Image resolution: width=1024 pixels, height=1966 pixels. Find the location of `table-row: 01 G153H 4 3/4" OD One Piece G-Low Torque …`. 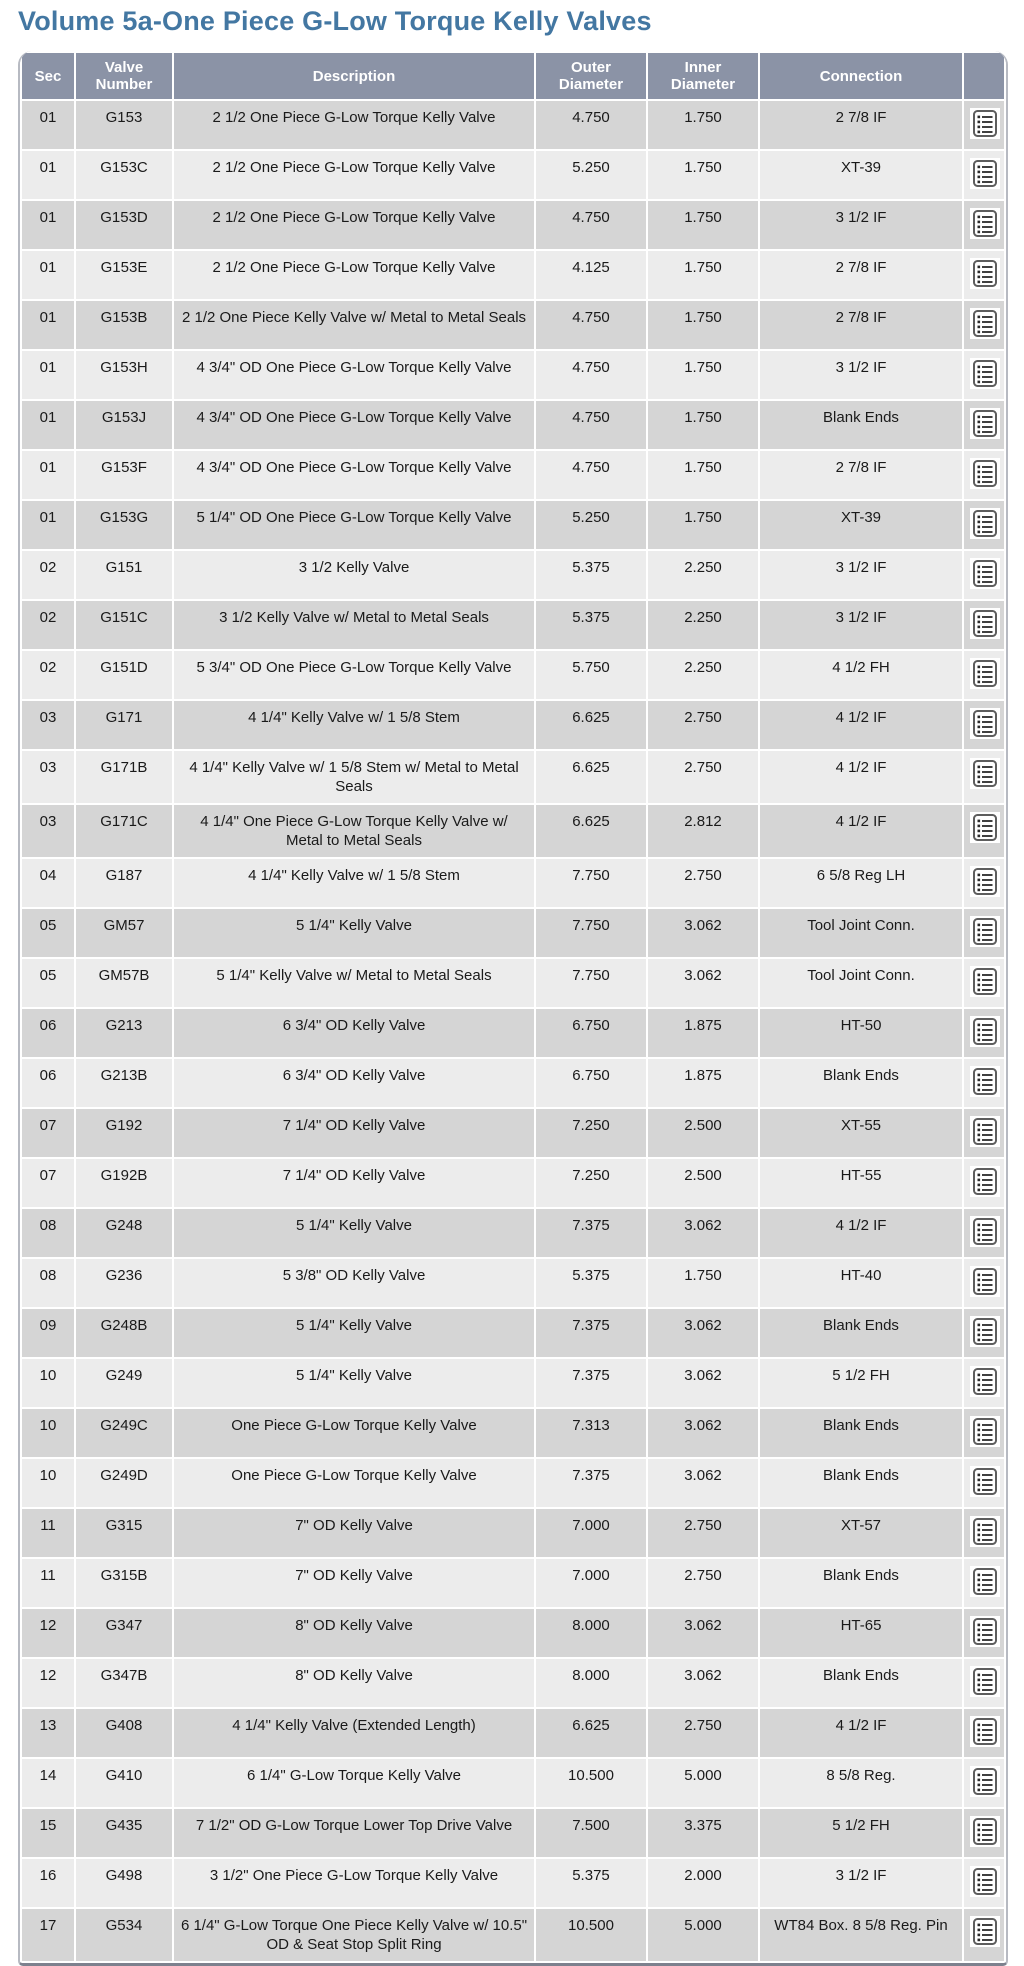

table-row: 01 G153H 4 3/4" OD One Piece G-Low Torque … is located at coordinates (513, 375).